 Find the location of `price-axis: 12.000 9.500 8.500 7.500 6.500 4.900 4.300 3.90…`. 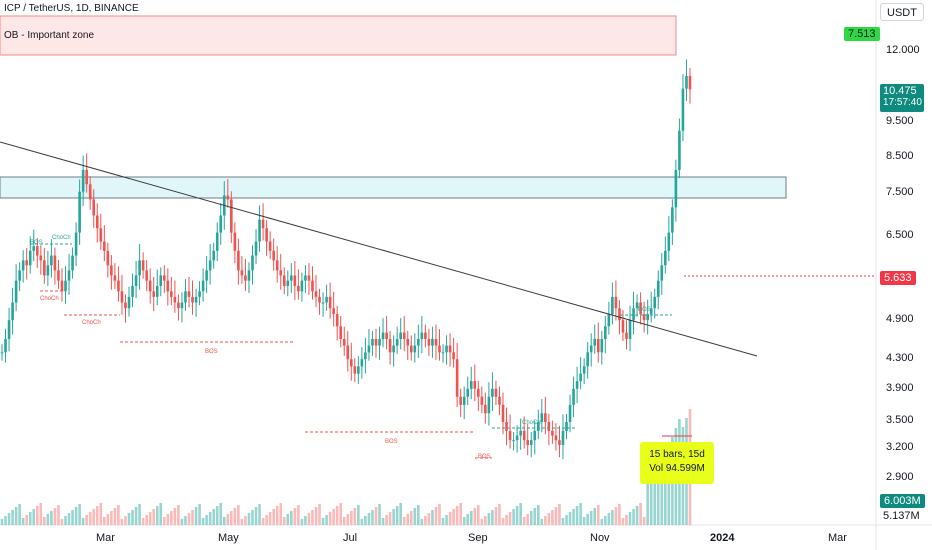

price-axis: 12.000 9.500 8.500 7.500 6.500 4.900 4.300 3.90… is located at coordinates (903, 263).